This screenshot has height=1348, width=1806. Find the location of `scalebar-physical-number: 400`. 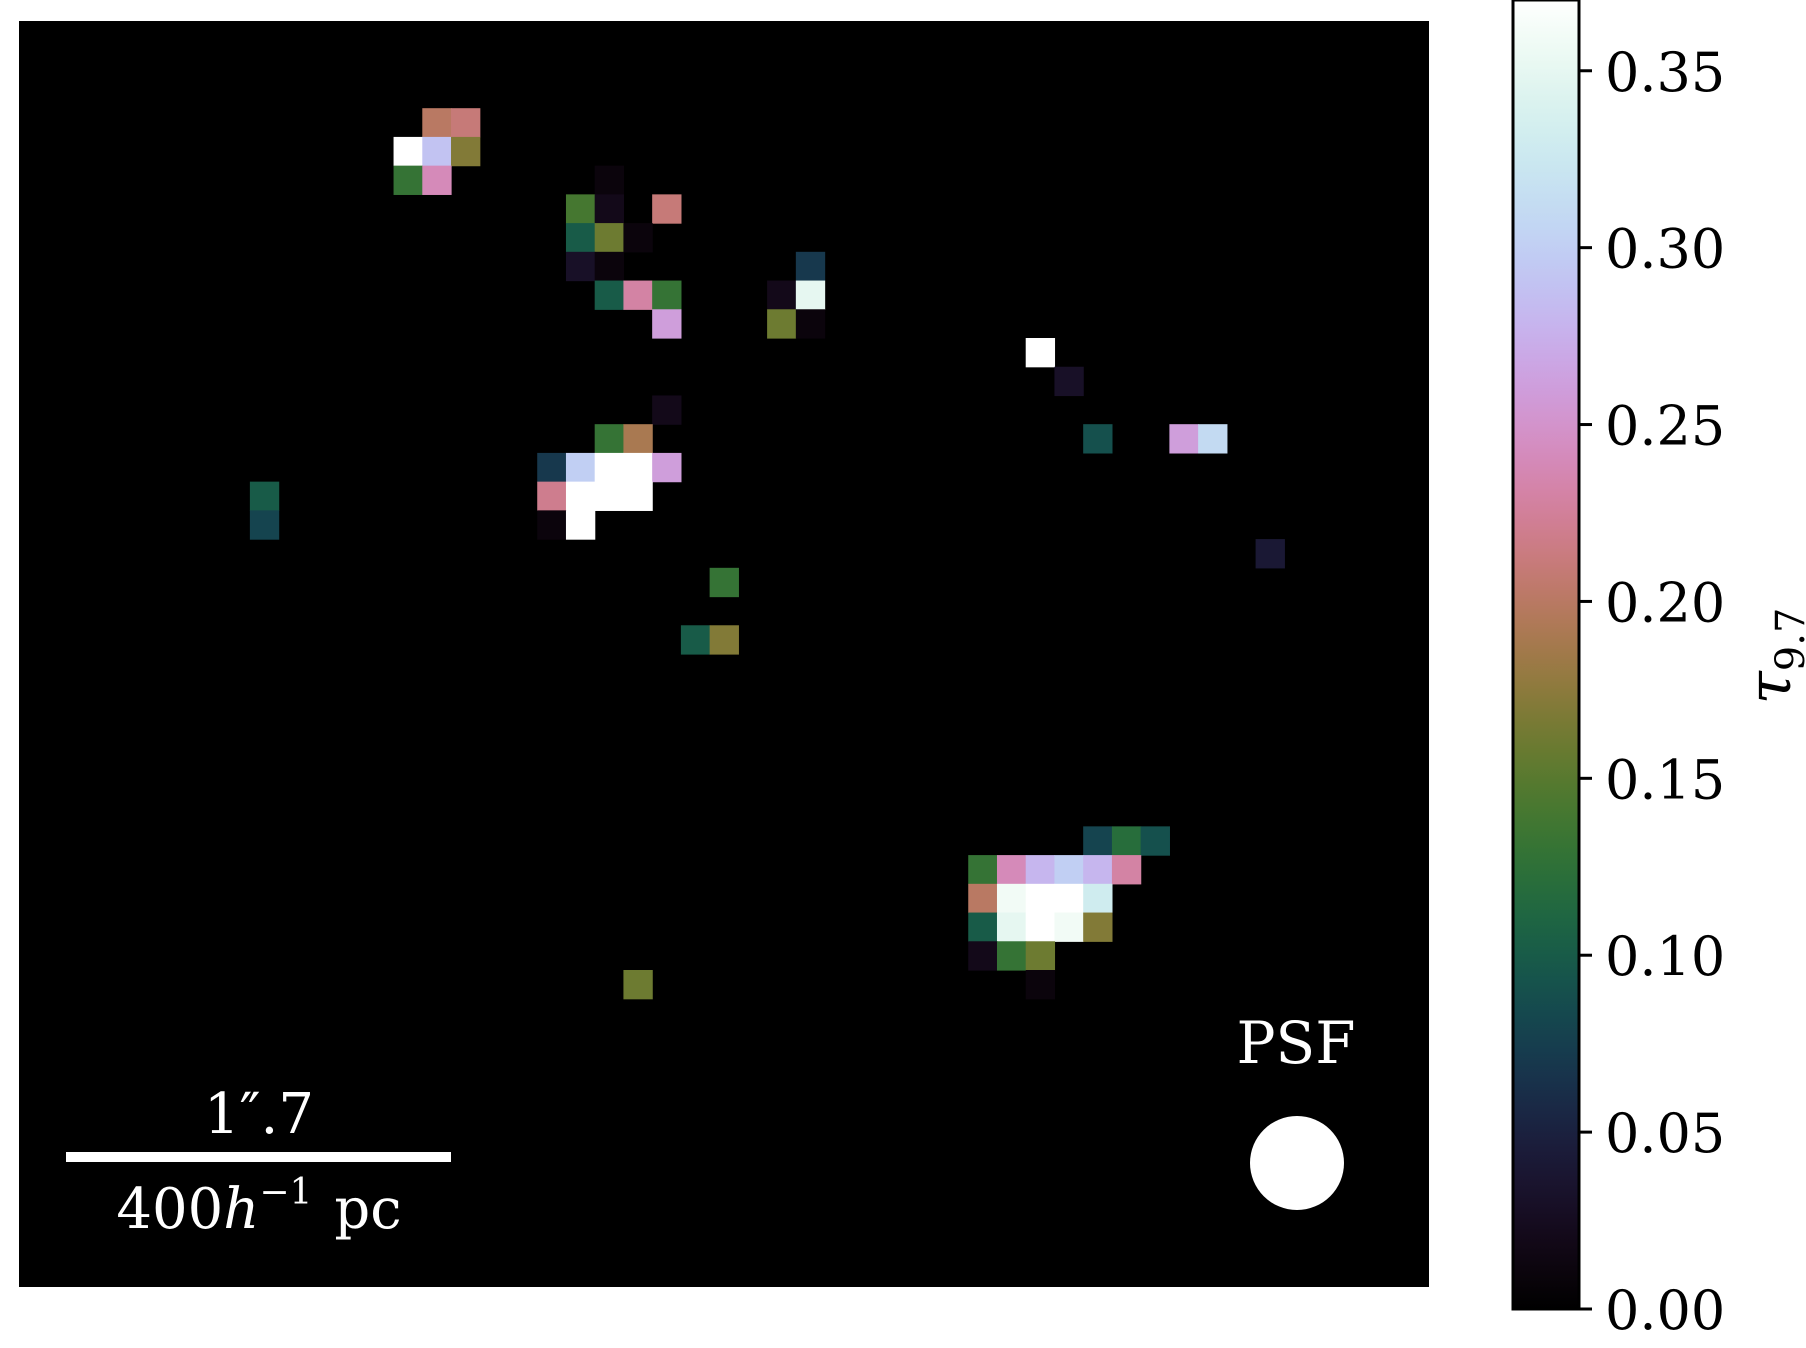

scalebar-physical-number: 400 is located at coordinates (169, 1209).